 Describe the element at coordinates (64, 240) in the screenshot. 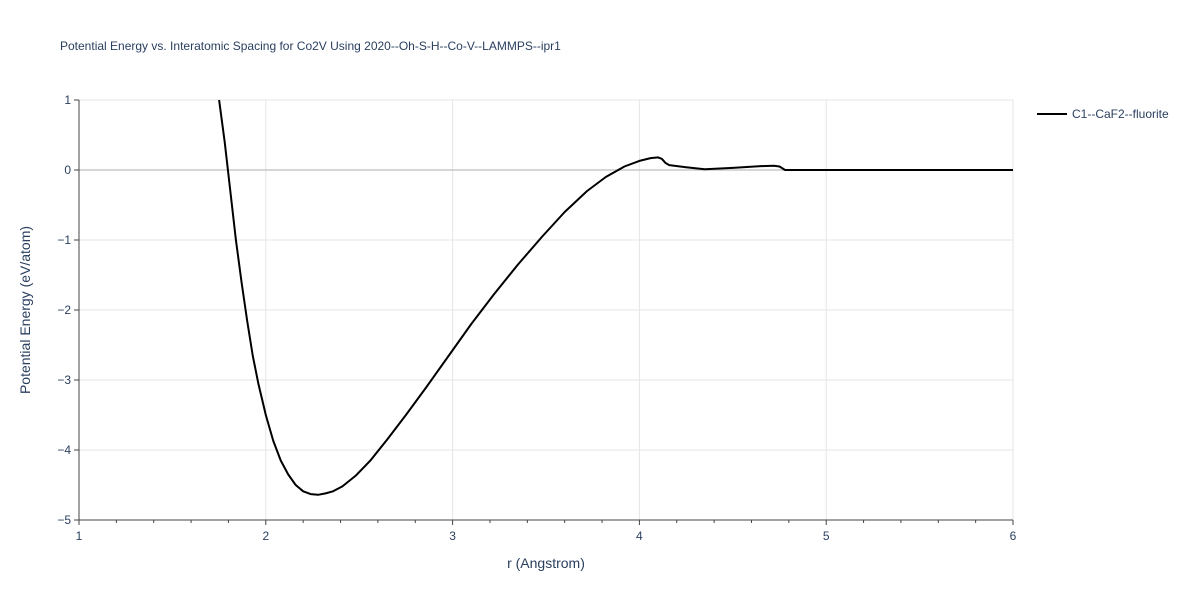

I see `y-tick-label: −1` at that location.